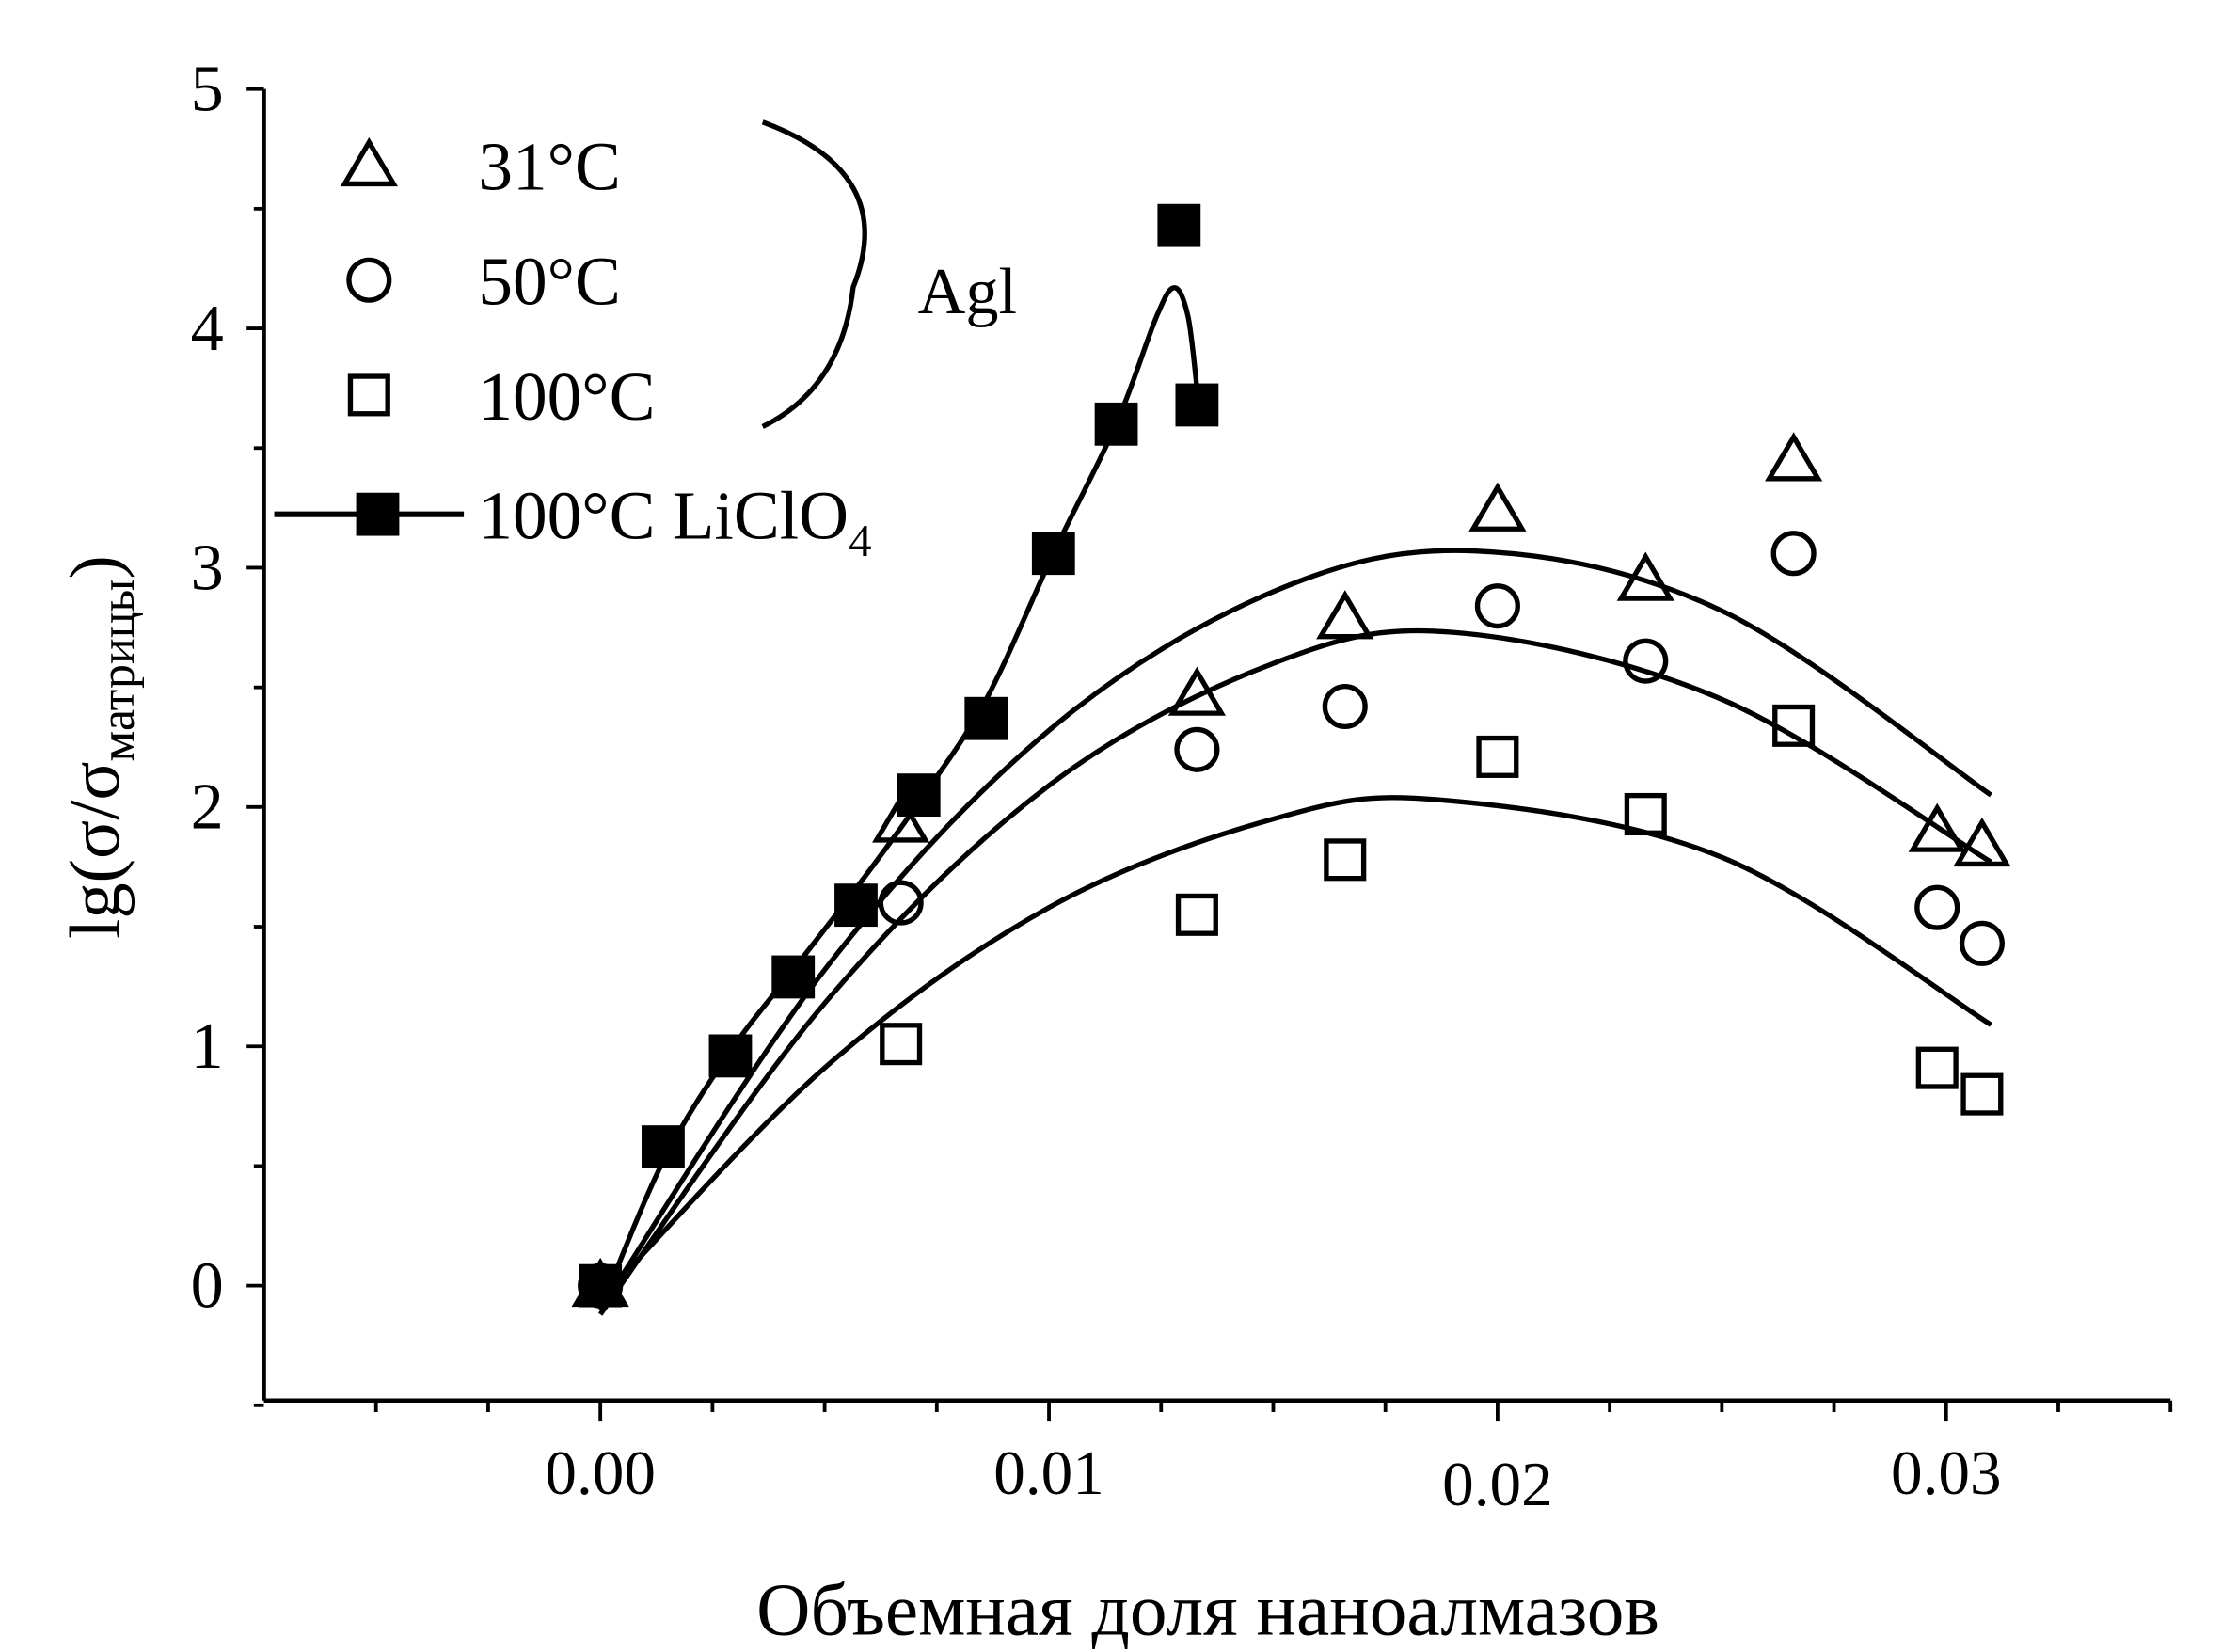 This screenshot has width=2222, height=1652. Describe the element at coordinates (95, 850) in the screenshot. I see `y-axis-label-main: lg(σ/σ` at that location.